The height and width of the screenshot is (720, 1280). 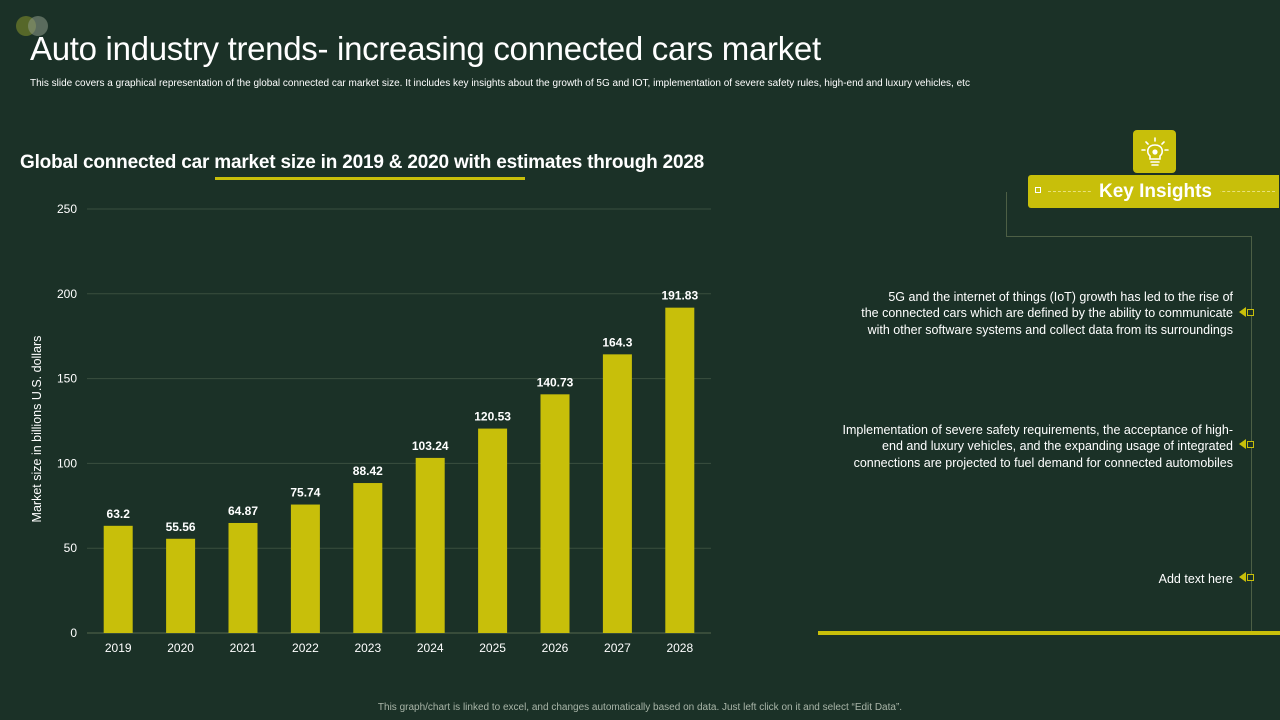 I want to click on logo-dot-light, so click(x=38, y=26).